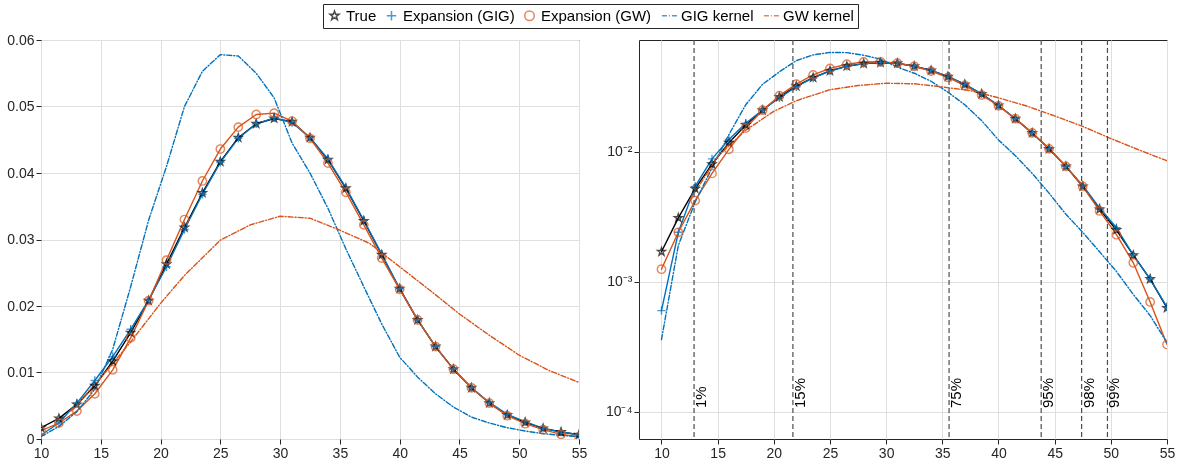  I want to click on y-tick-label: 10⁻³, so click(620, 281).